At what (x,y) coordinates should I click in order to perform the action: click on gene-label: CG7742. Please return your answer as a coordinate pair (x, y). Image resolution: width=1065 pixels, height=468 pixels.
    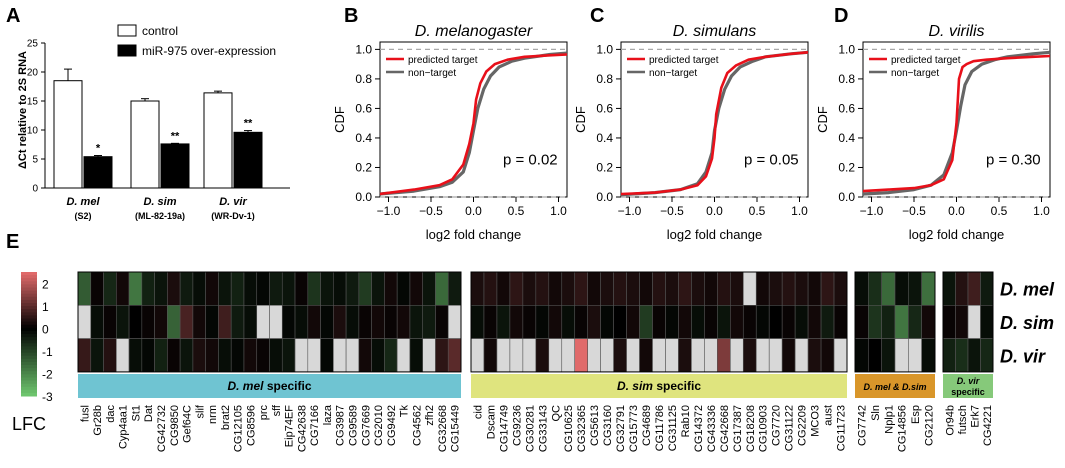
    Looking at the image, I should click on (863, 425).